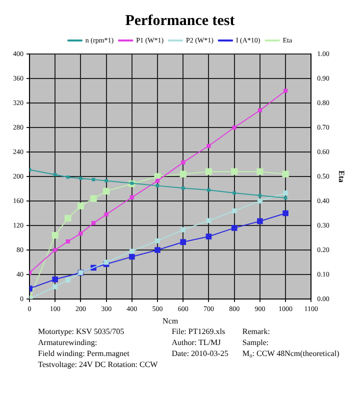 Image resolution: width=360 pixels, height=400 pixels. I want to click on text: Motortype: KSV 5035/705, so click(82, 331).